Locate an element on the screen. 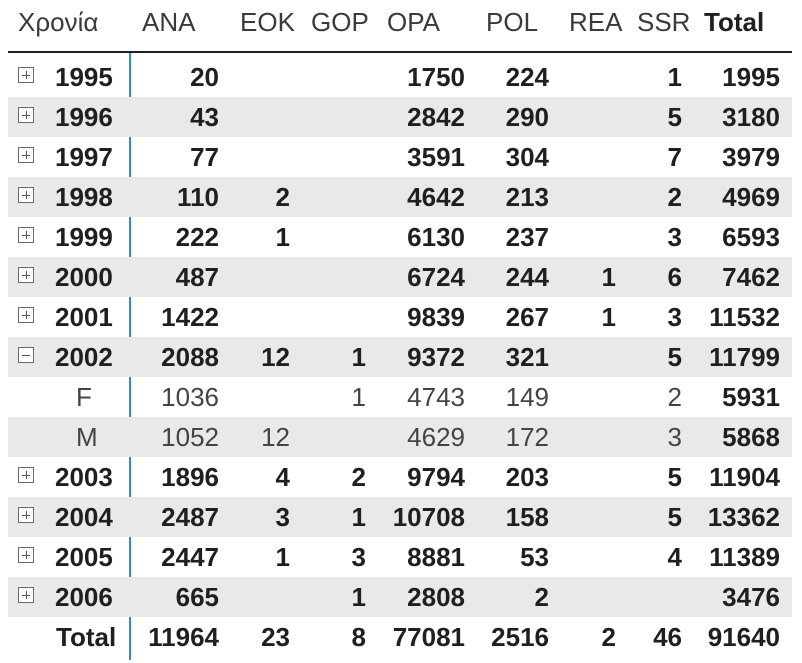  cell-total: 4969 is located at coordinates (751, 197).